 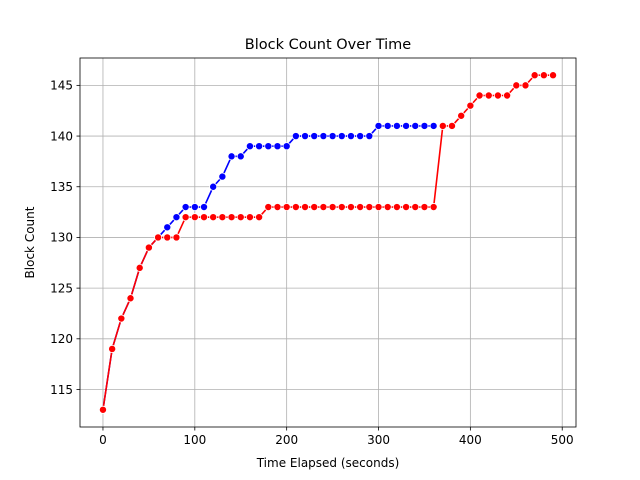 What do you see at coordinates (61, 390) in the screenshot?
I see `y-tick-label: 115` at bounding box center [61, 390].